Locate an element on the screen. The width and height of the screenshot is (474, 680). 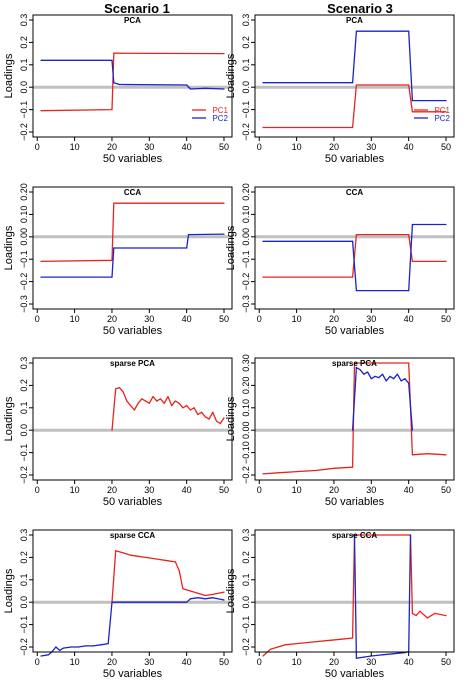
y-tick-label: 0.10 is located at coordinates (24, 215).